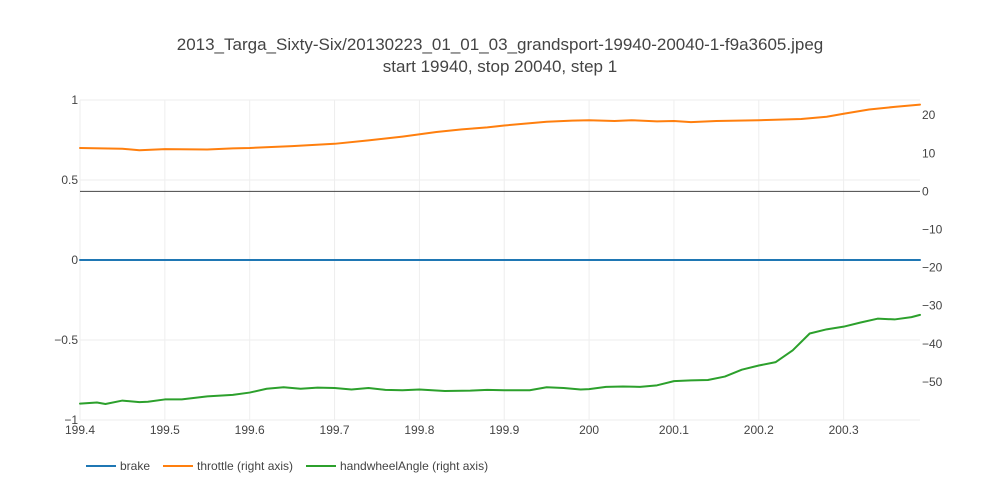 This screenshot has width=1000, height=500. What do you see at coordinates (929, 153) in the screenshot?
I see `y-right-tick-label: 10` at bounding box center [929, 153].